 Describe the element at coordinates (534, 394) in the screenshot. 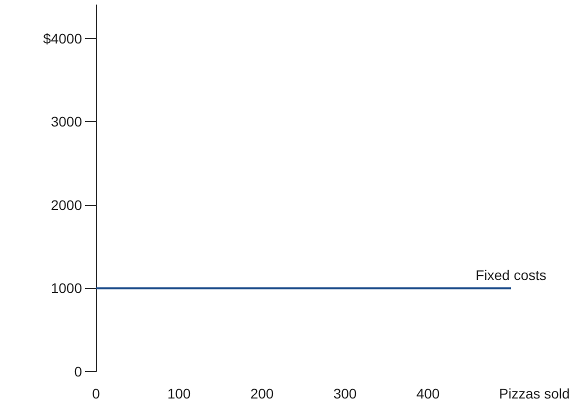

I see `x-axis-title: Pizzas sold` at that location.